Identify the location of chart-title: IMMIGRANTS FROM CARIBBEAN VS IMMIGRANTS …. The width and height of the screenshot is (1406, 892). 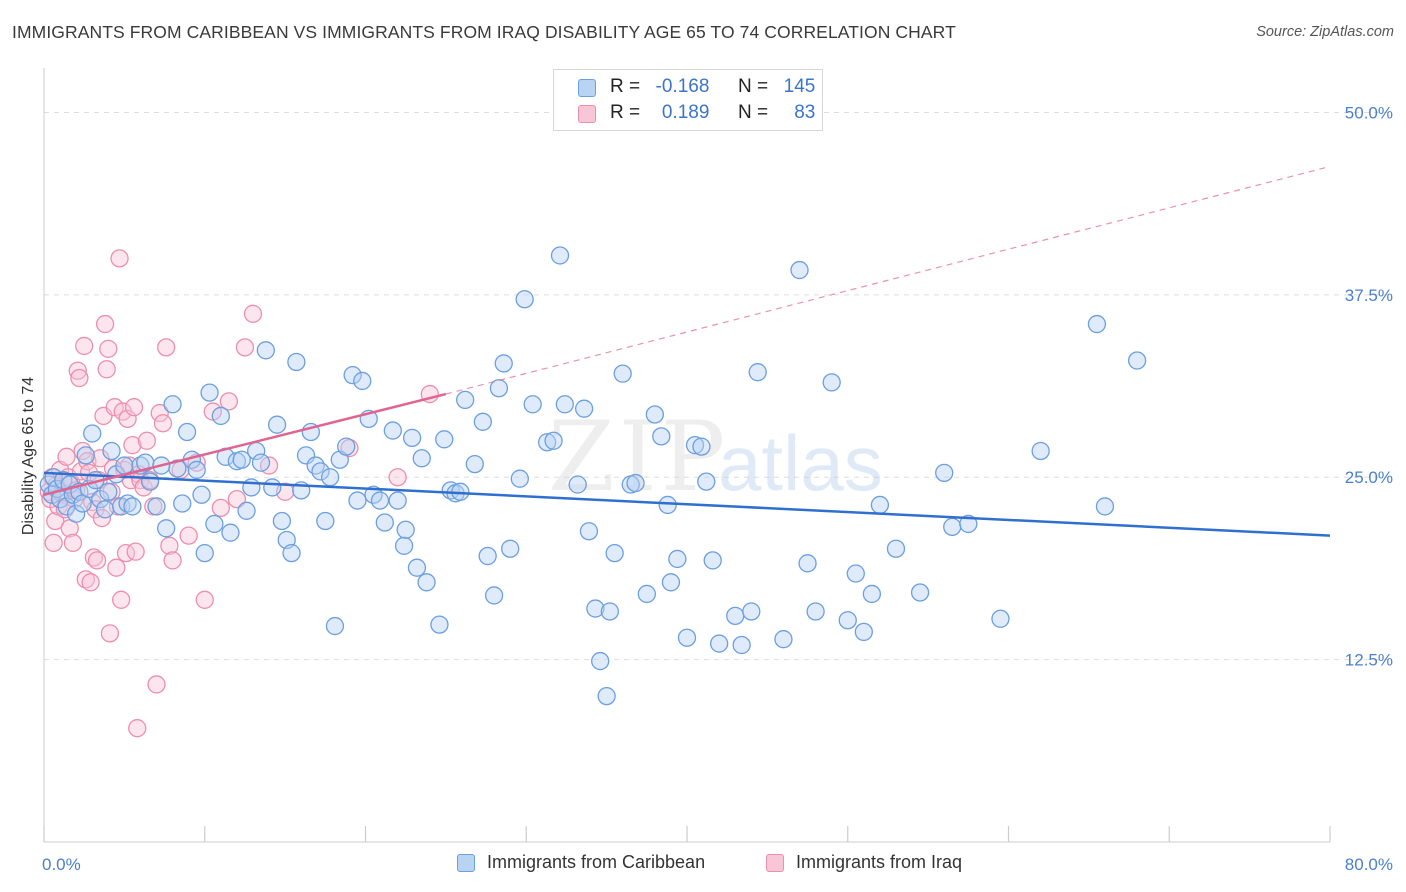
(484, 32).